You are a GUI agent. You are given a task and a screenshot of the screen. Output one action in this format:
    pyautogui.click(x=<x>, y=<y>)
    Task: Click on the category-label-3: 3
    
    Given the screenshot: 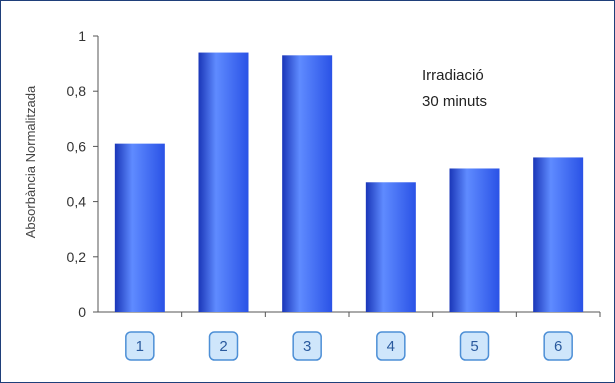 What is the action you would take?
    pyautogui.click(x=307, y=346)
    